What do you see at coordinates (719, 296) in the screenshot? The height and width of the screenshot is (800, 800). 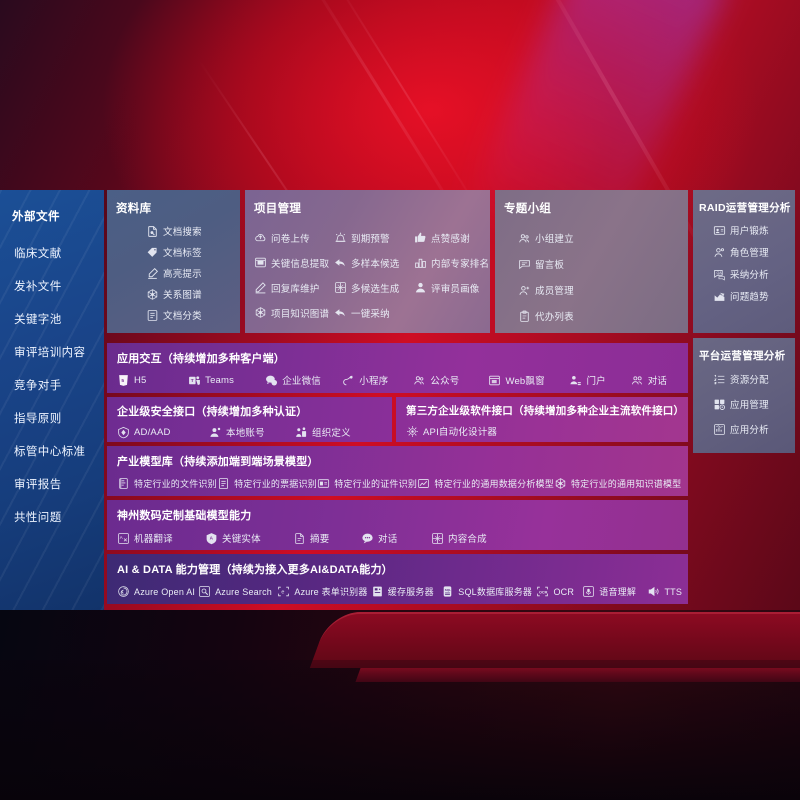 I see `trend-chart-icon` at bounding box center [719, 296].